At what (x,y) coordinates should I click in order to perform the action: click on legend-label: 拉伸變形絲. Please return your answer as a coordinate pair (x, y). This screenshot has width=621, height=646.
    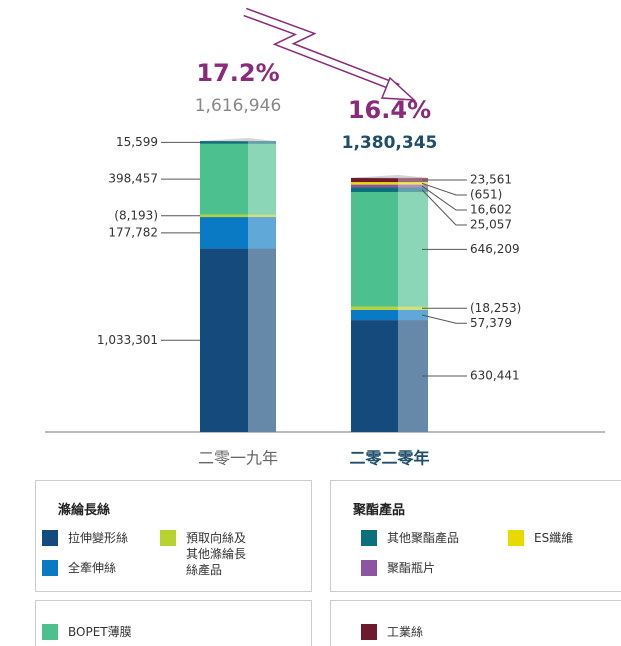
    Looking at the image, I should click on (98, 538).